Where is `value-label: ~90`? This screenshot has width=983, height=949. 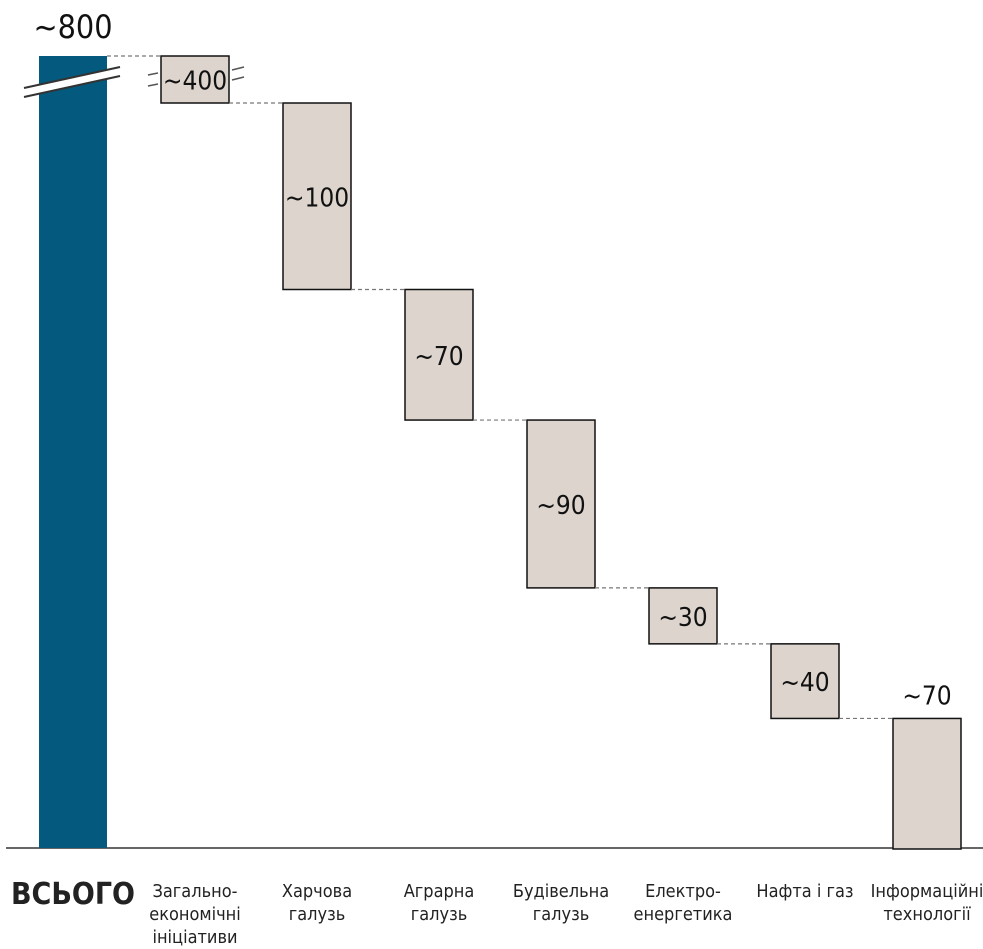
value-label: ~90 is located at coordinates (560, 506).